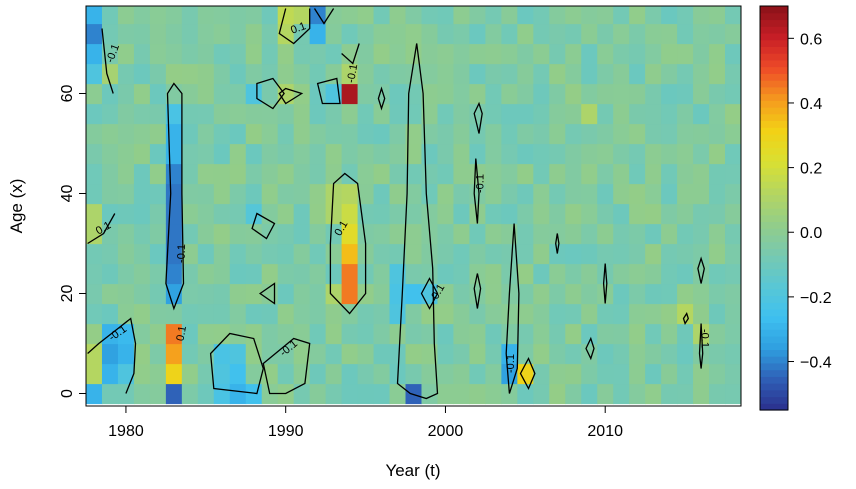 This screenshot has height=489, width=856. Describe the element at coordinates (816, 363) in the screenshot. I see `colorbar-tick-label: −0.4` at that location.